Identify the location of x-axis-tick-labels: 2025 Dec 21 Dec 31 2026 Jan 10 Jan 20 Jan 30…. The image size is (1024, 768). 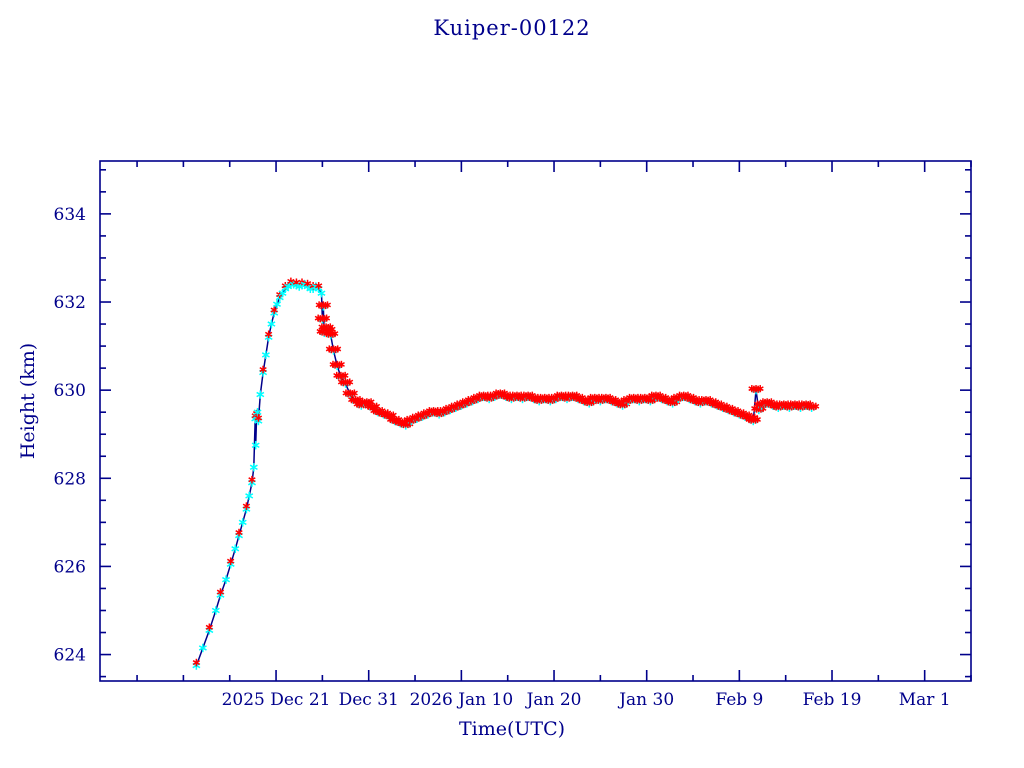
(586, 700).